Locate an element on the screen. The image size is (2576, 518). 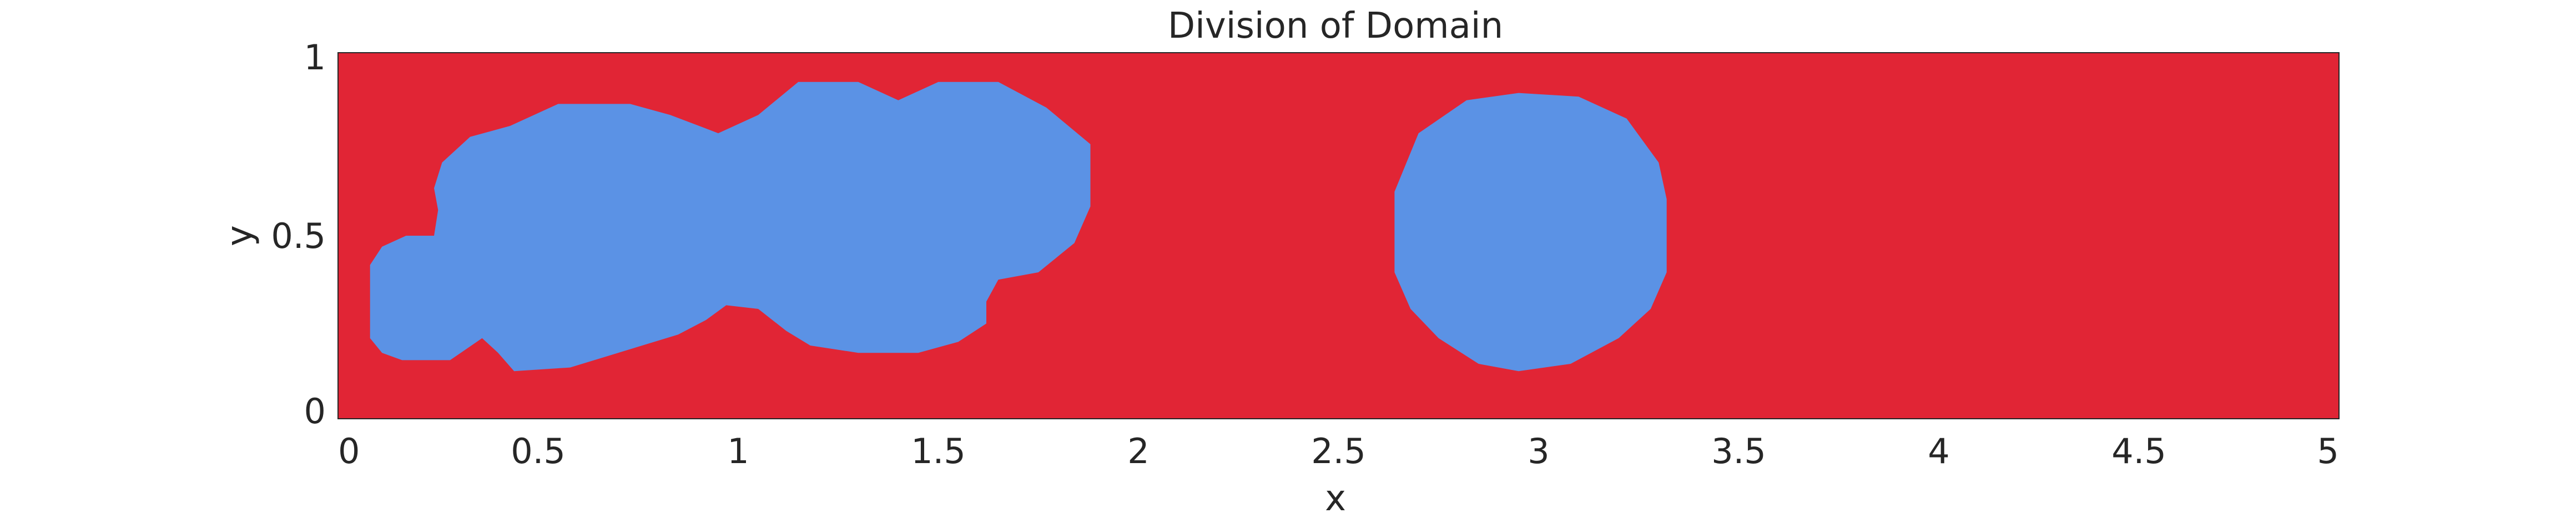
y-tick-labels: 00.51 is located at coordinates (298, 234).